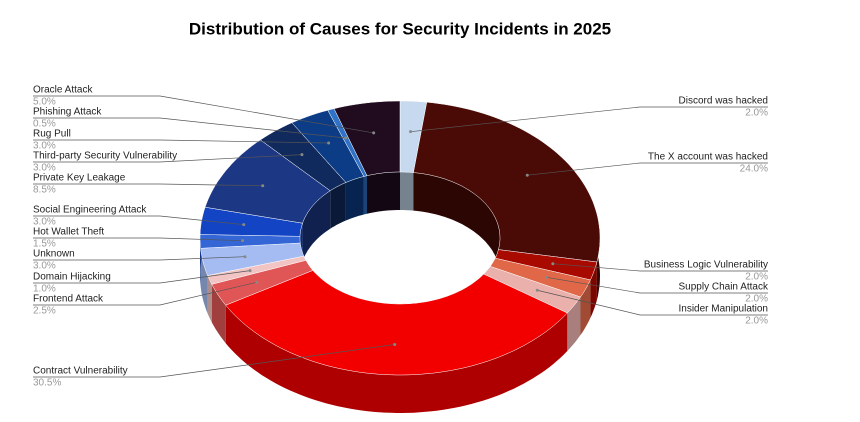 This screenshot has height=422, width=860. What do you see at coordinates (44, 190) in the screenshot?
I see `label-value: 8.5%` at bounding box center [44, 190].